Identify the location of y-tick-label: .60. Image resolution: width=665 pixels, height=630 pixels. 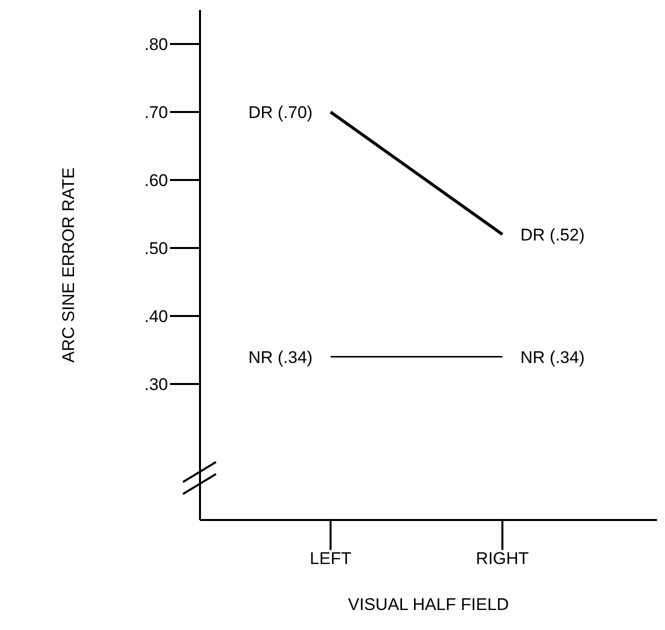
(156, 180).